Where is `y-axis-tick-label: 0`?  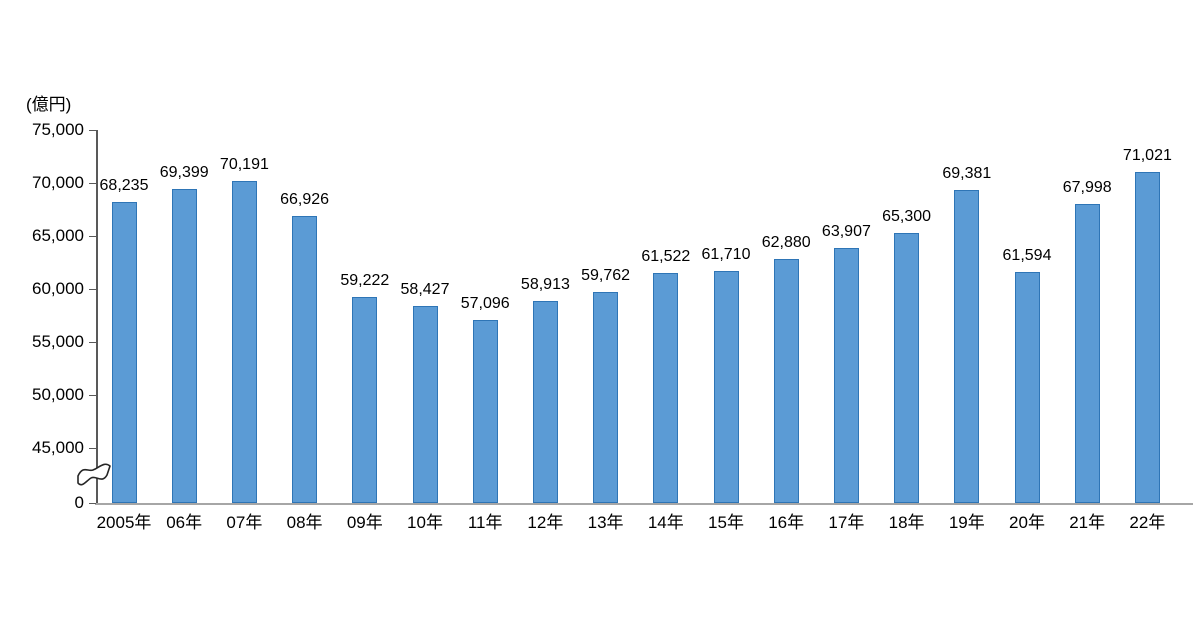
y-axis-tick-label: 0 is located at coordinates (79, 502).